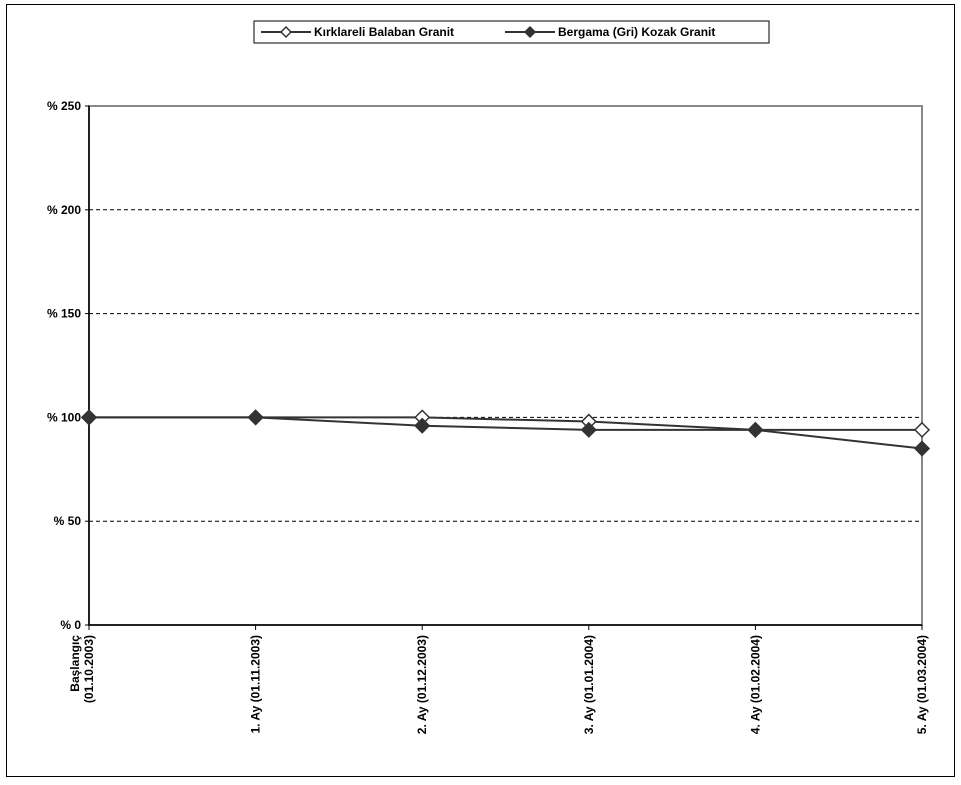 This screenshot has width=961, height=785. What do you see at coordinates (68, 521) in the screenshot?
I see `y-tick-label-1: % 50` at bounding box center [68, 521].